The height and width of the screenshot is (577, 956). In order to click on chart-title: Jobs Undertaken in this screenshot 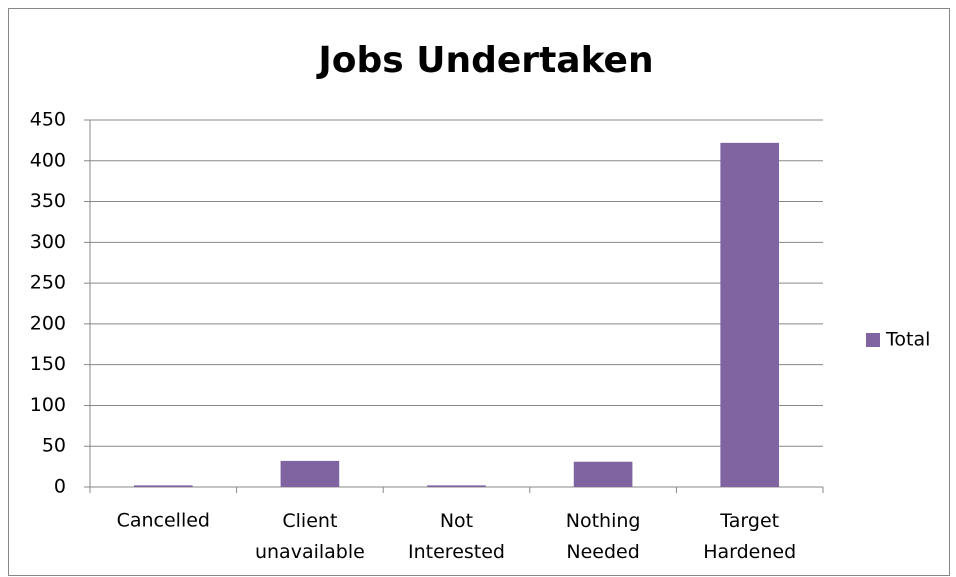, I will do `click(484, 60)`.